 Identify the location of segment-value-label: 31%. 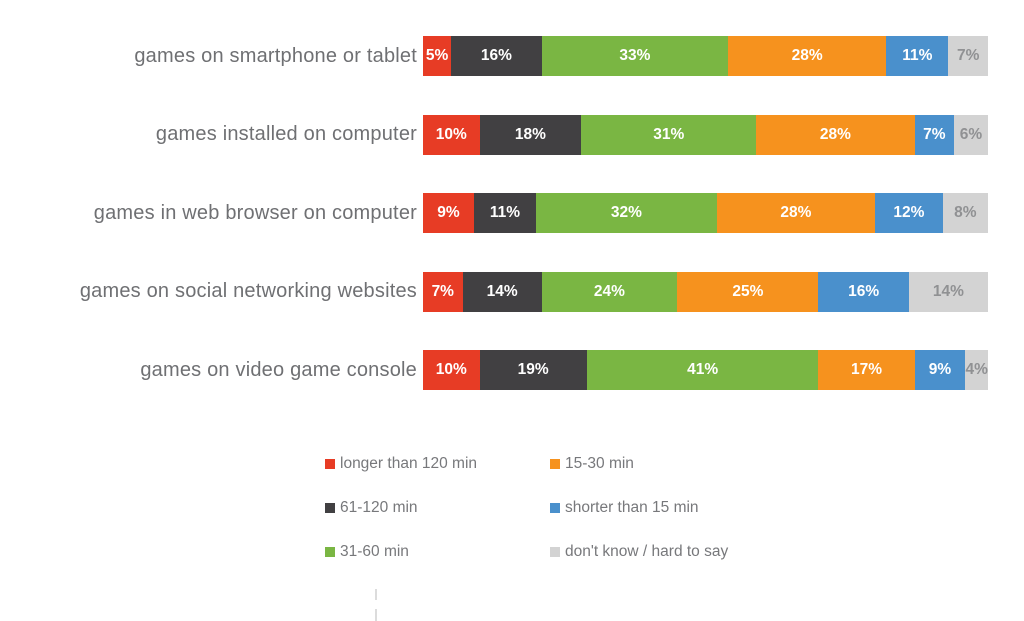
(669, 134).